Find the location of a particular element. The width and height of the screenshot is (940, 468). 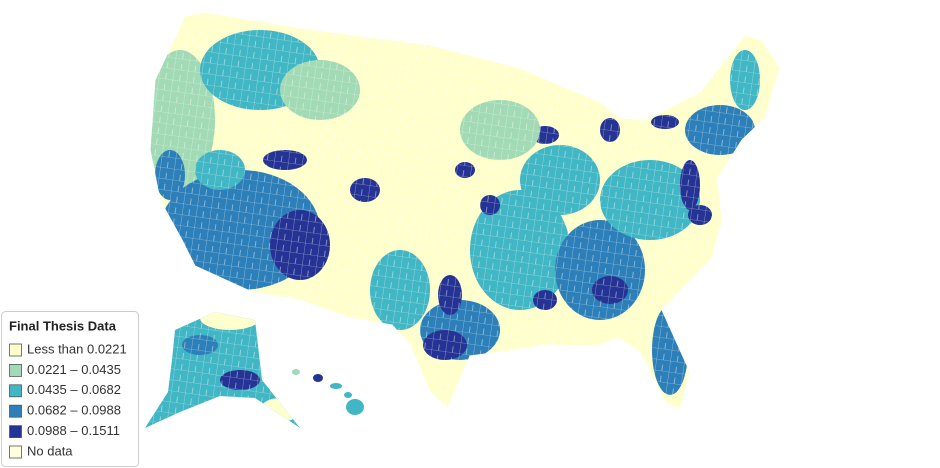

legend-label: 0.0682 – 0.0988 is located at coordinates (74, 410).